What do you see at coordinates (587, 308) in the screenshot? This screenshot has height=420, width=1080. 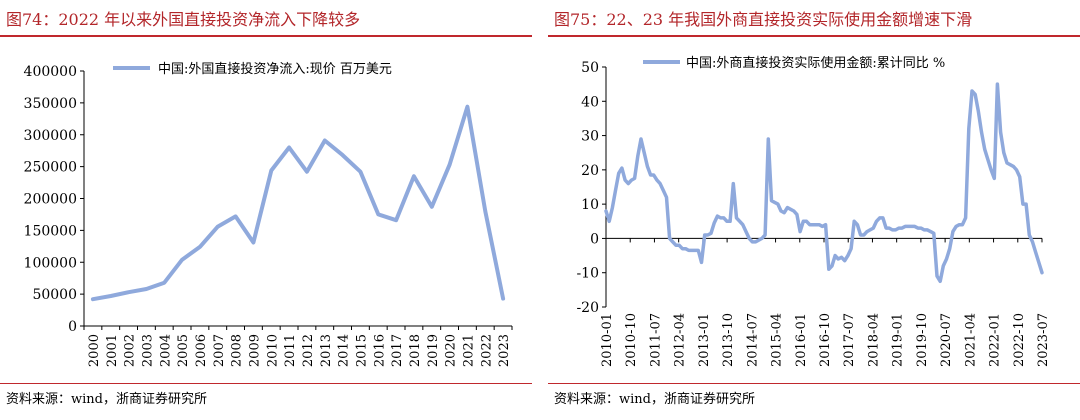 I see `y-tick-label: -20` at bounding box center [587, 308].